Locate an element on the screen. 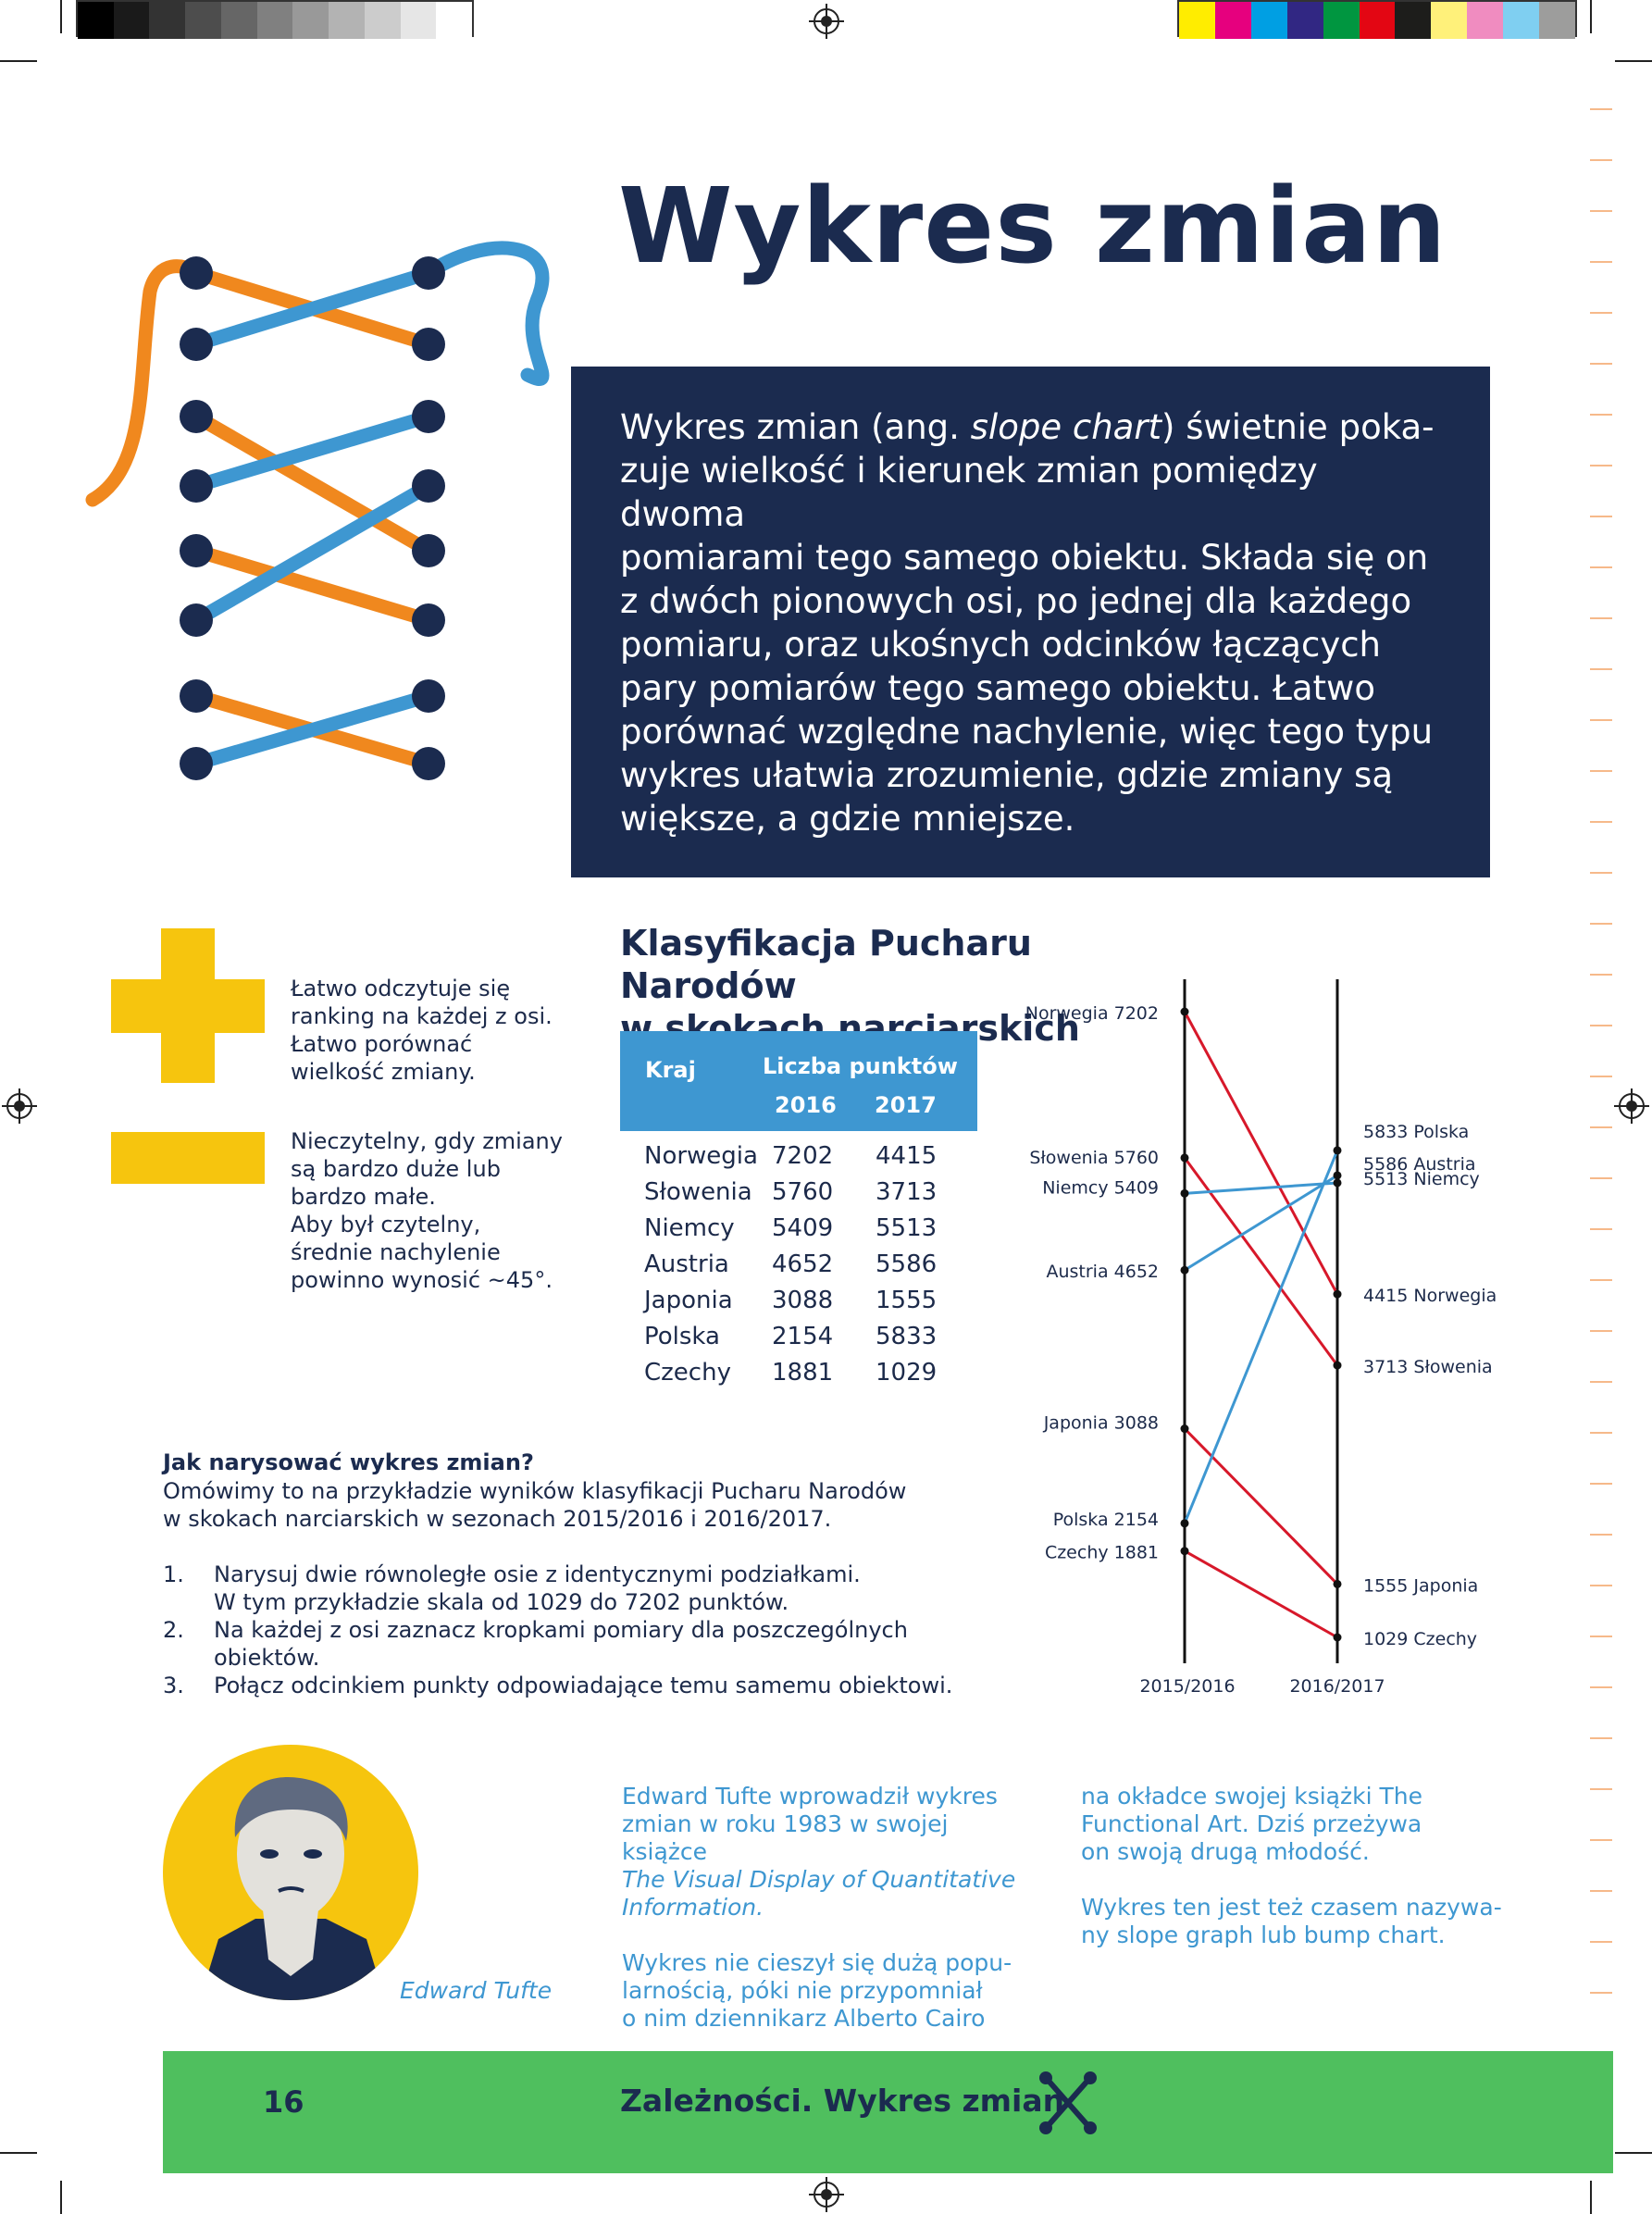 This screenshot has height=2214, width=1652. table-cell-2016: 5760 is located at coordinates (803, 1192).